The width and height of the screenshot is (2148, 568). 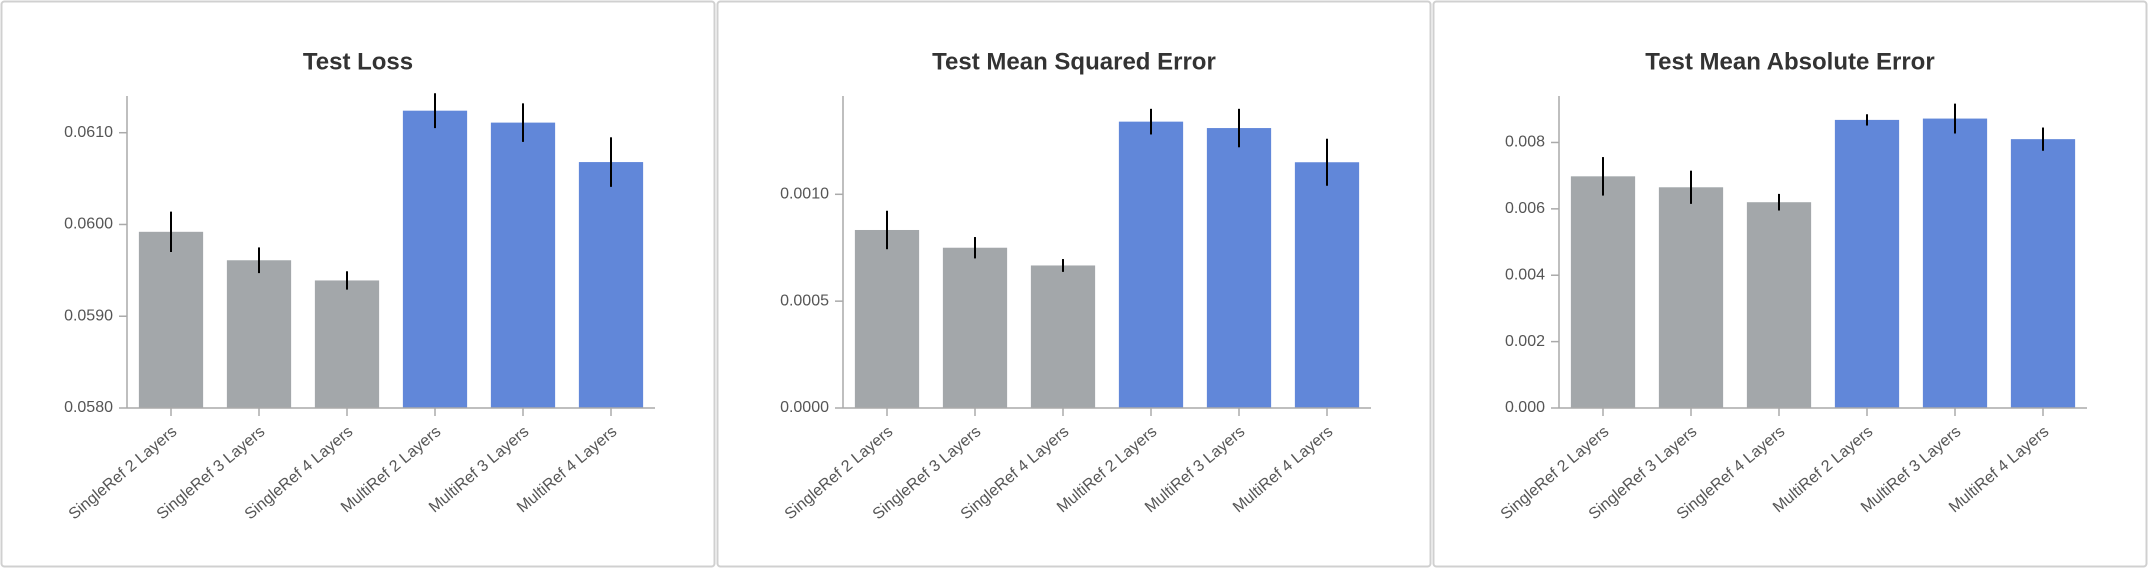 I want to click on y-tick-label: 0.0610, so click(x=88, y=132).